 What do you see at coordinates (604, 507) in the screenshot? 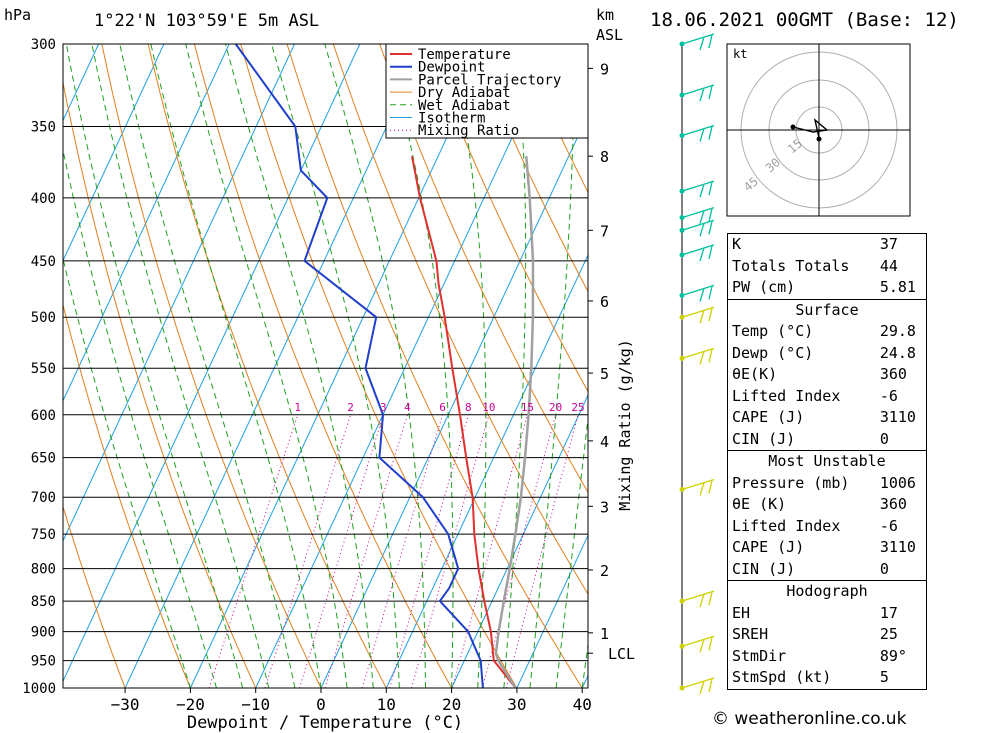
I see `height-tick-label: 3` at bounding box center [604, 507].